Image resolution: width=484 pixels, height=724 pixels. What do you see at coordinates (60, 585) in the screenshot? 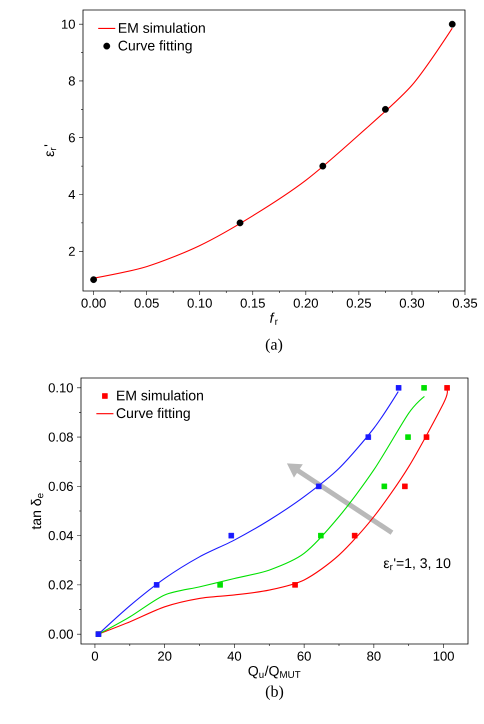
I see `y-tick-label: 0.02` at bounding box center [60, 585].